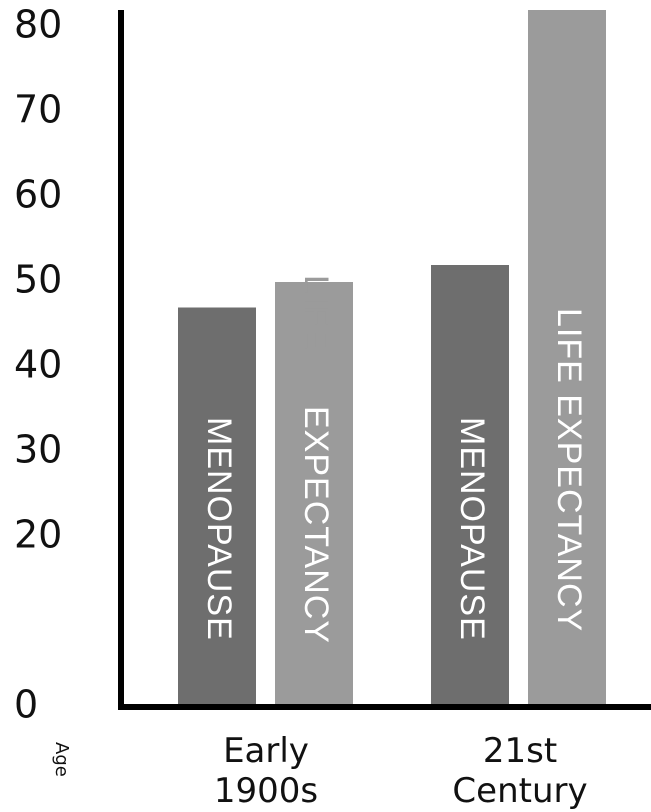 Image resolution: width=651 pixels, height=812 pixels. I want to click on bar-label: LIFE, so click(316, 313).